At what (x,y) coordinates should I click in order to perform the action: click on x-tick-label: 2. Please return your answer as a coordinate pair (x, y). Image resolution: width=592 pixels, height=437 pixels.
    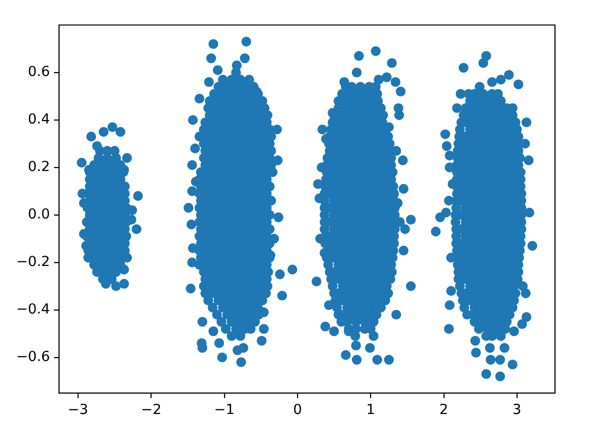
    Looking at the image, I should click on (443, 410).